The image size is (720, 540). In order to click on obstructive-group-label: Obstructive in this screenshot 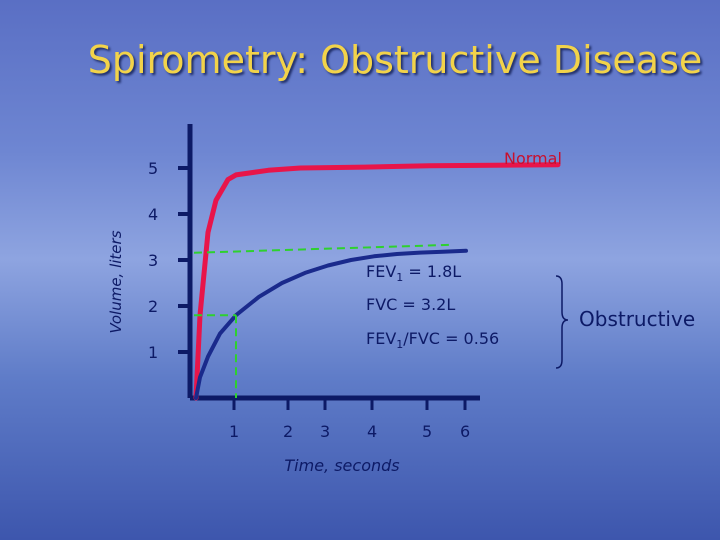, I will do `click(637, 319)`.